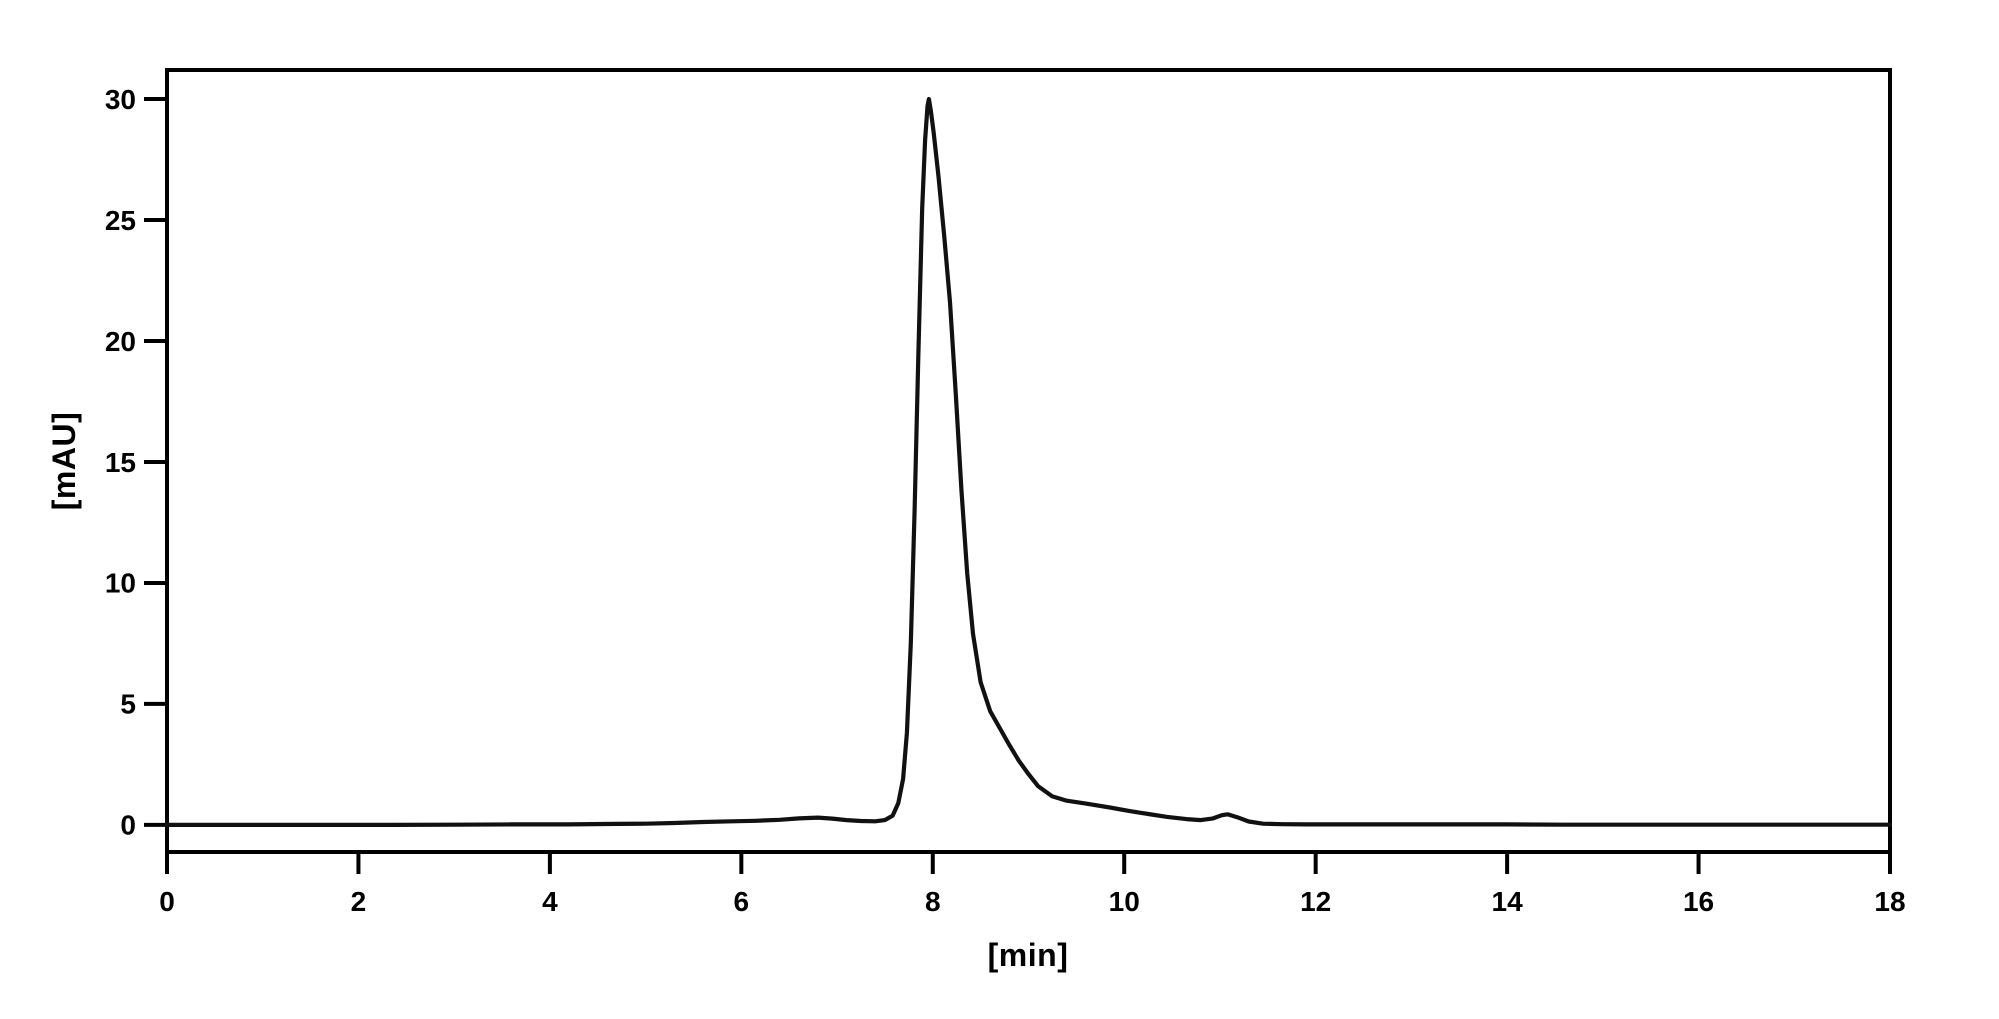 The image size is (1999, 1019). I want to click on y-tick-label: 25, so click(120, 220).